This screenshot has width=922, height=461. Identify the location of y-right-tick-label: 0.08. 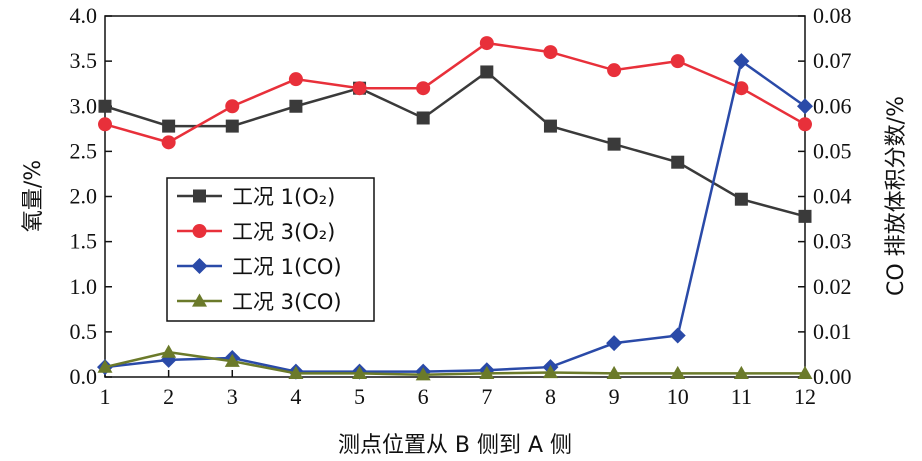
(832, 15).